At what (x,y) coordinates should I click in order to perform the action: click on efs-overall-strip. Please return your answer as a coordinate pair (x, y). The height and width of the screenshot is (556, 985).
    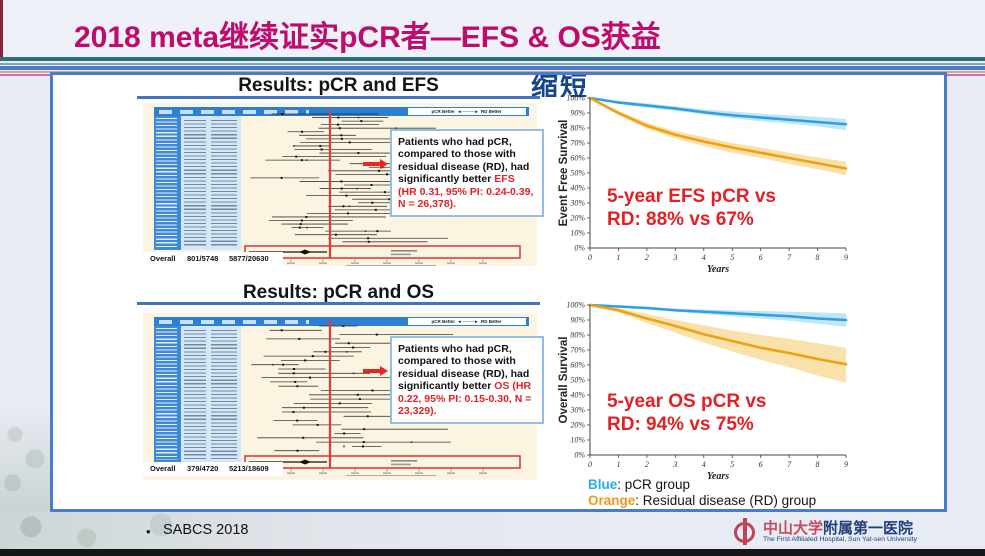
    Looking at the image, I should click on (213, 259).